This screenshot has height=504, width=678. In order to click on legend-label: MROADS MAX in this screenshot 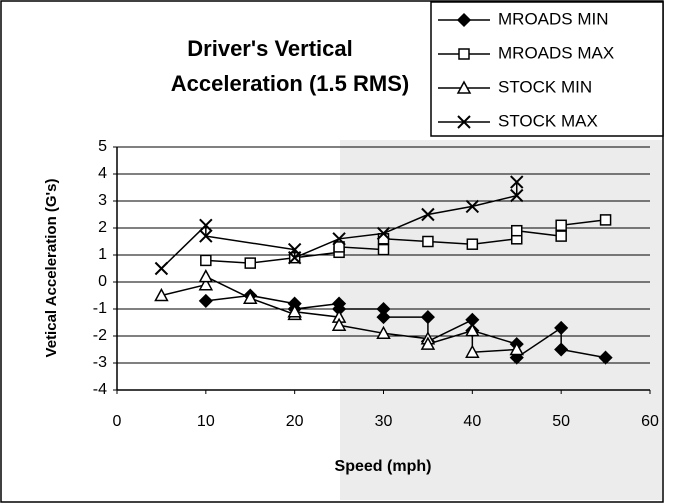, I will do `click(556, 52)`.